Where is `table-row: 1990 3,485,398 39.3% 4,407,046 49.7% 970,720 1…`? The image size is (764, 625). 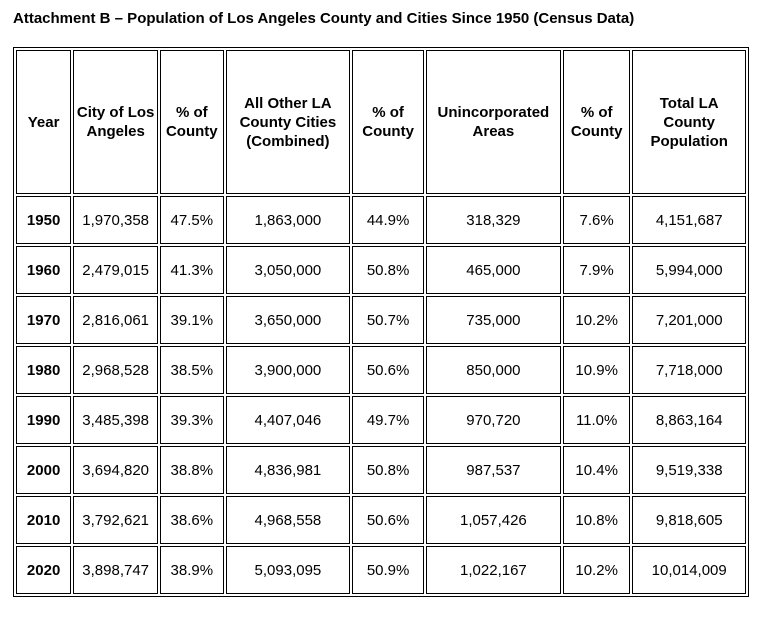
table-row: 1990 3,485,398 39.3% 4,407,046 49.7% 970,720 1… is located at coordinates (381, 420).